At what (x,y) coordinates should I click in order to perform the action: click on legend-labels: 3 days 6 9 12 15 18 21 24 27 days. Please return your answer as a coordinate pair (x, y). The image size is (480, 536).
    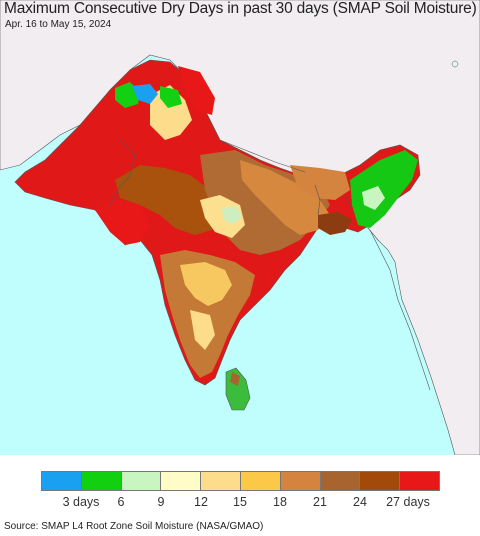
    Looking at the image, I should click on (240, 503).